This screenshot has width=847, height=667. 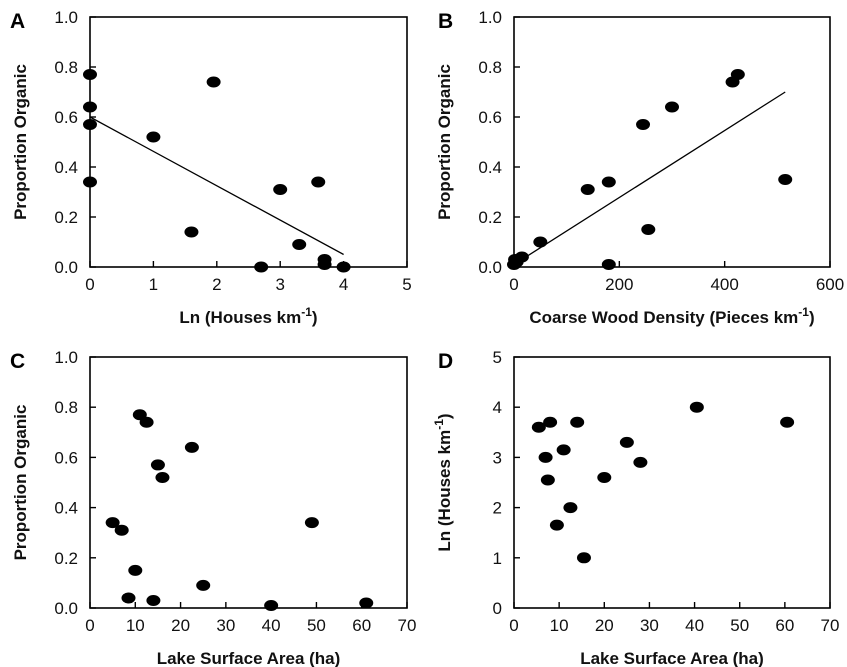 I want to click on x-axis-label-end: ), so click(x=812, y=317).